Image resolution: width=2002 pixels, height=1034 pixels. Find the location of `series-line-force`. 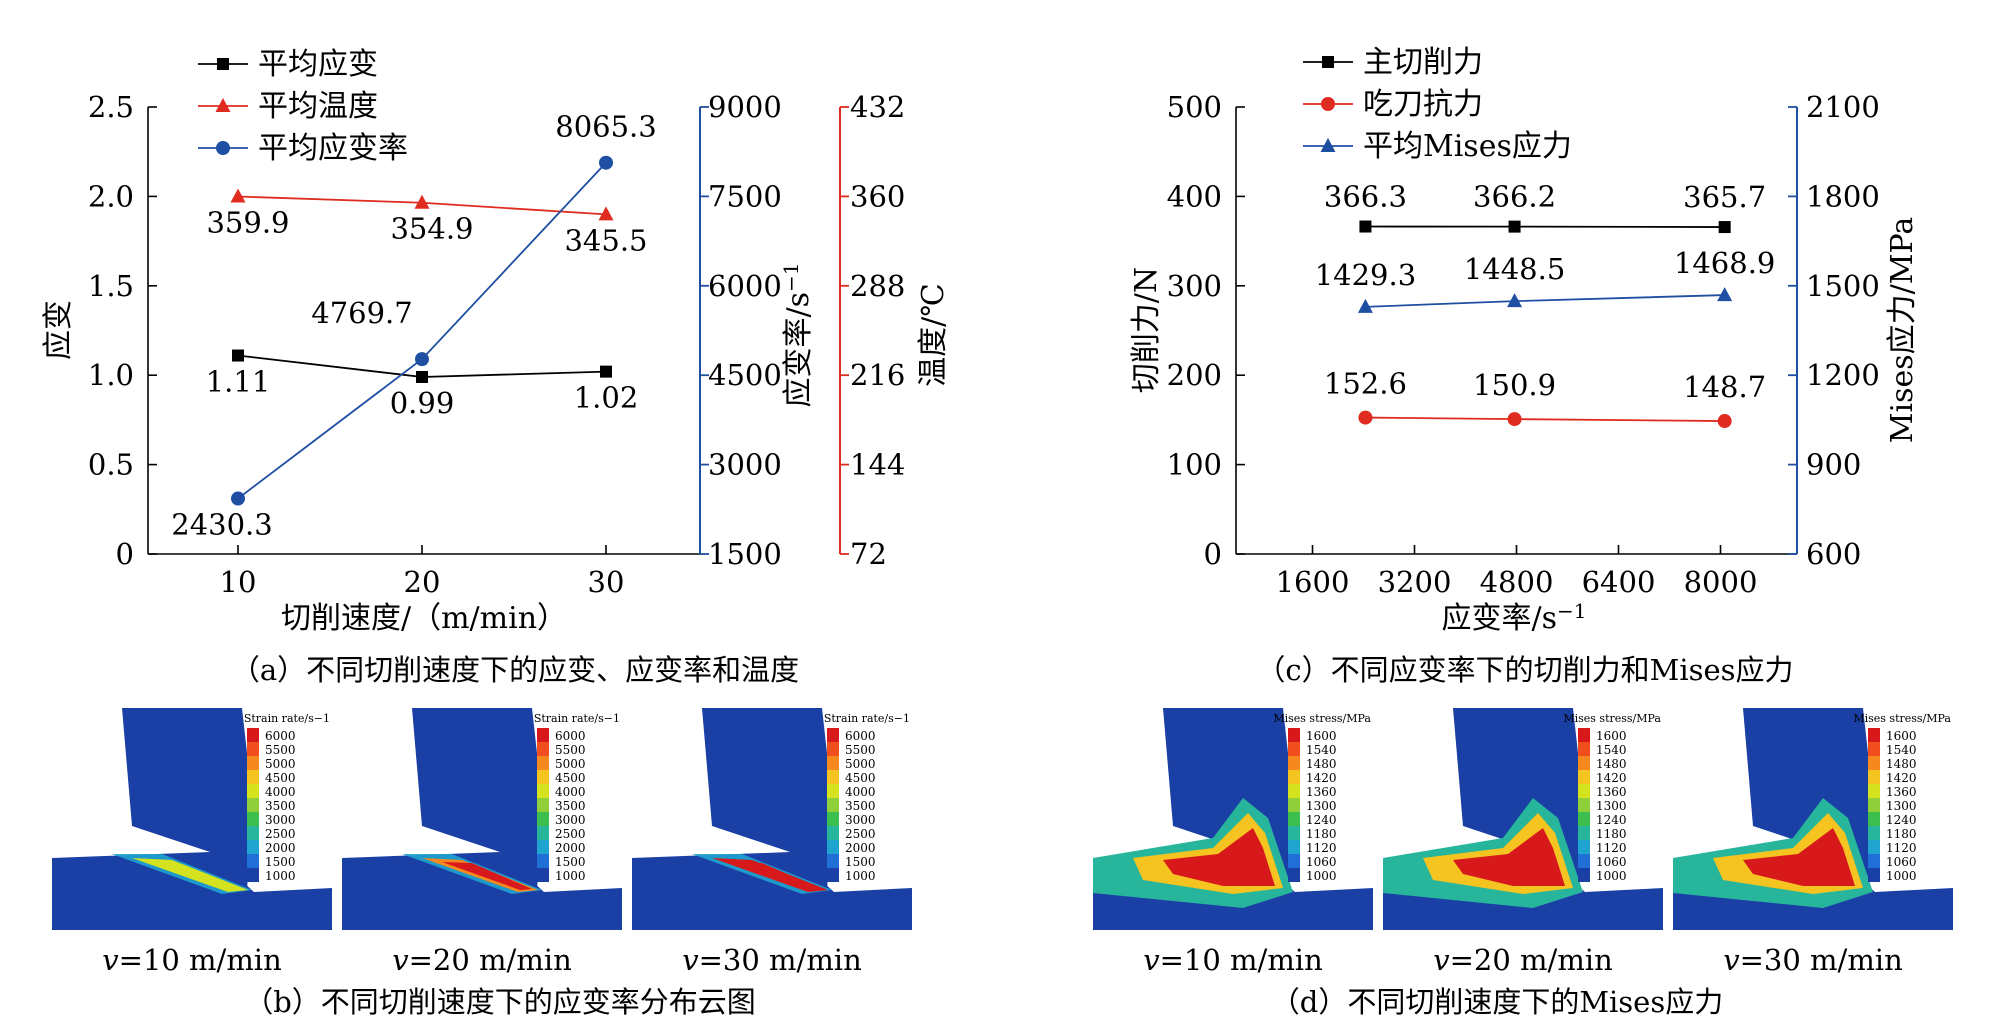

series-line-force is located at coordinates (1545, 419).